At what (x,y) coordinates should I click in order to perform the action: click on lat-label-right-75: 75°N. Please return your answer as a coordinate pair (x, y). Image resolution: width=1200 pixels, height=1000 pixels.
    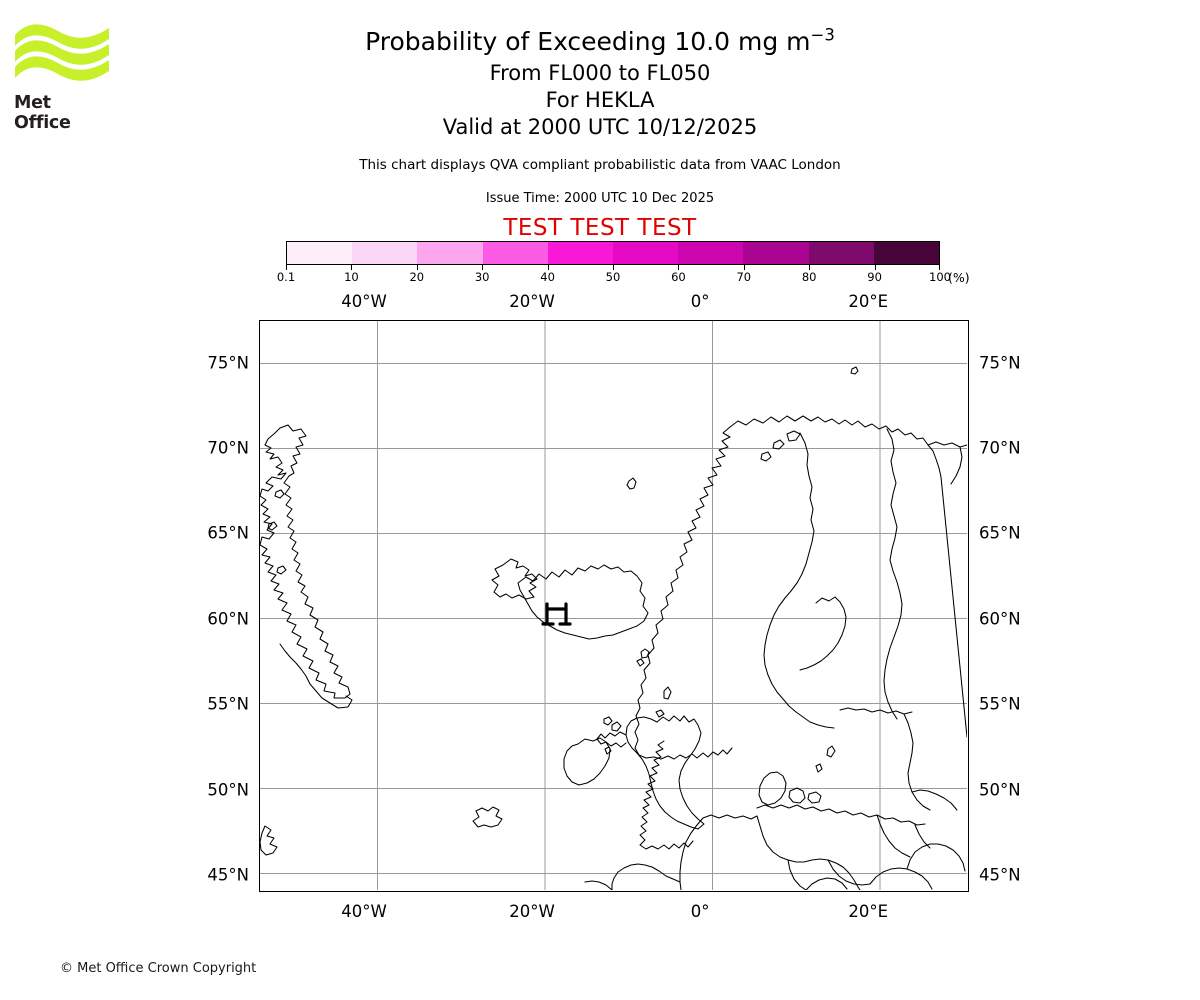
    Looking at the image, I should click on (1000, 363).